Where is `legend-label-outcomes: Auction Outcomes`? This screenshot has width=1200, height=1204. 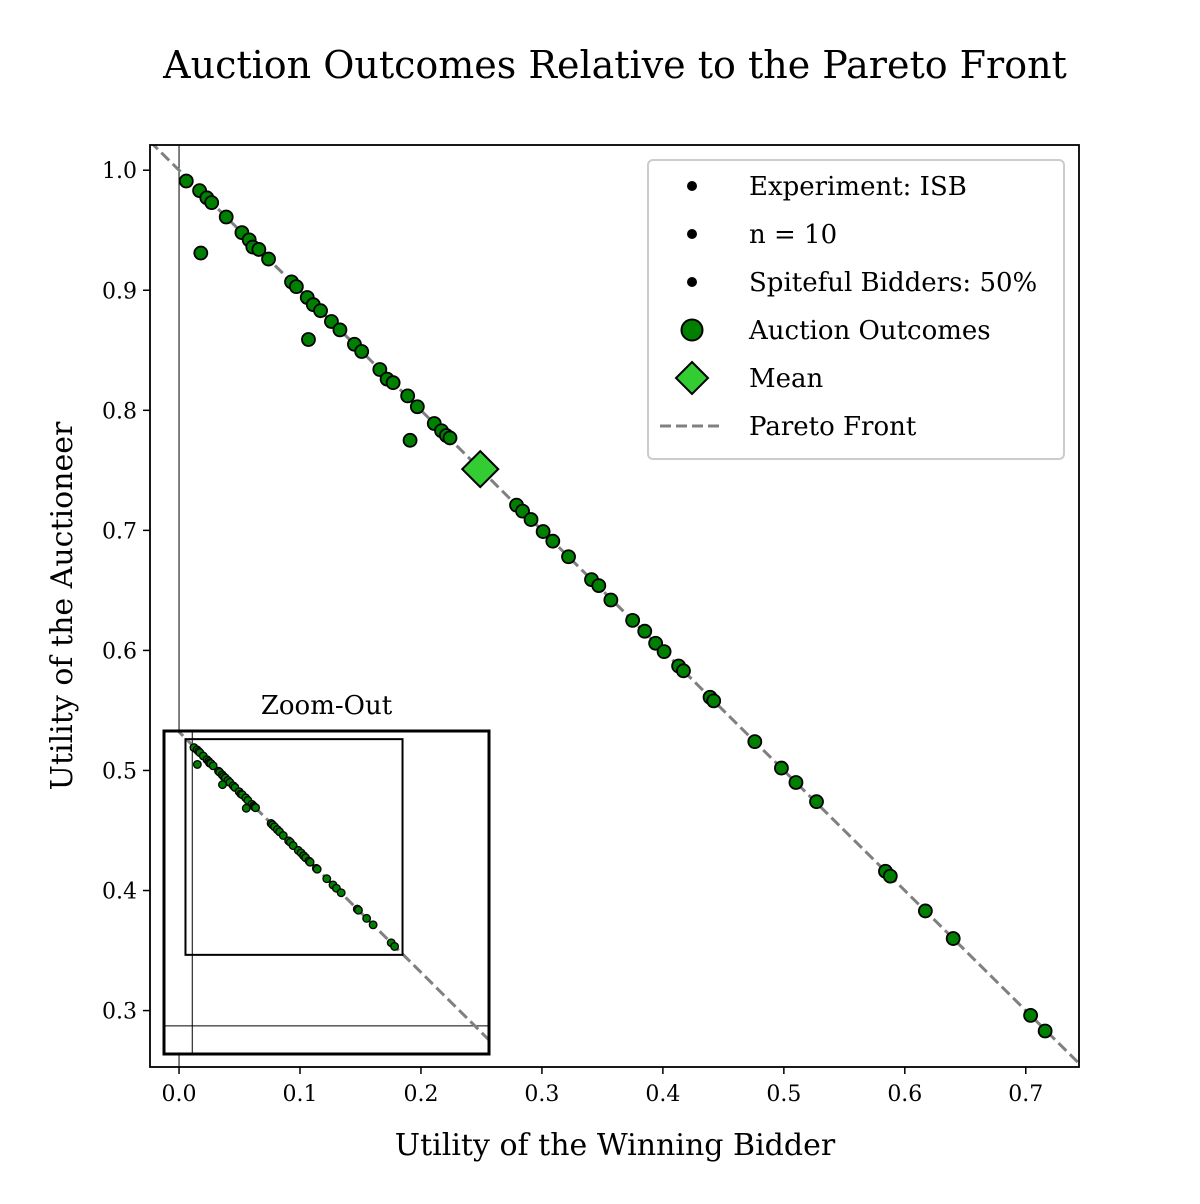 legend-label-outcomes: Auction Outcomes is located at coordinates (869, 331).